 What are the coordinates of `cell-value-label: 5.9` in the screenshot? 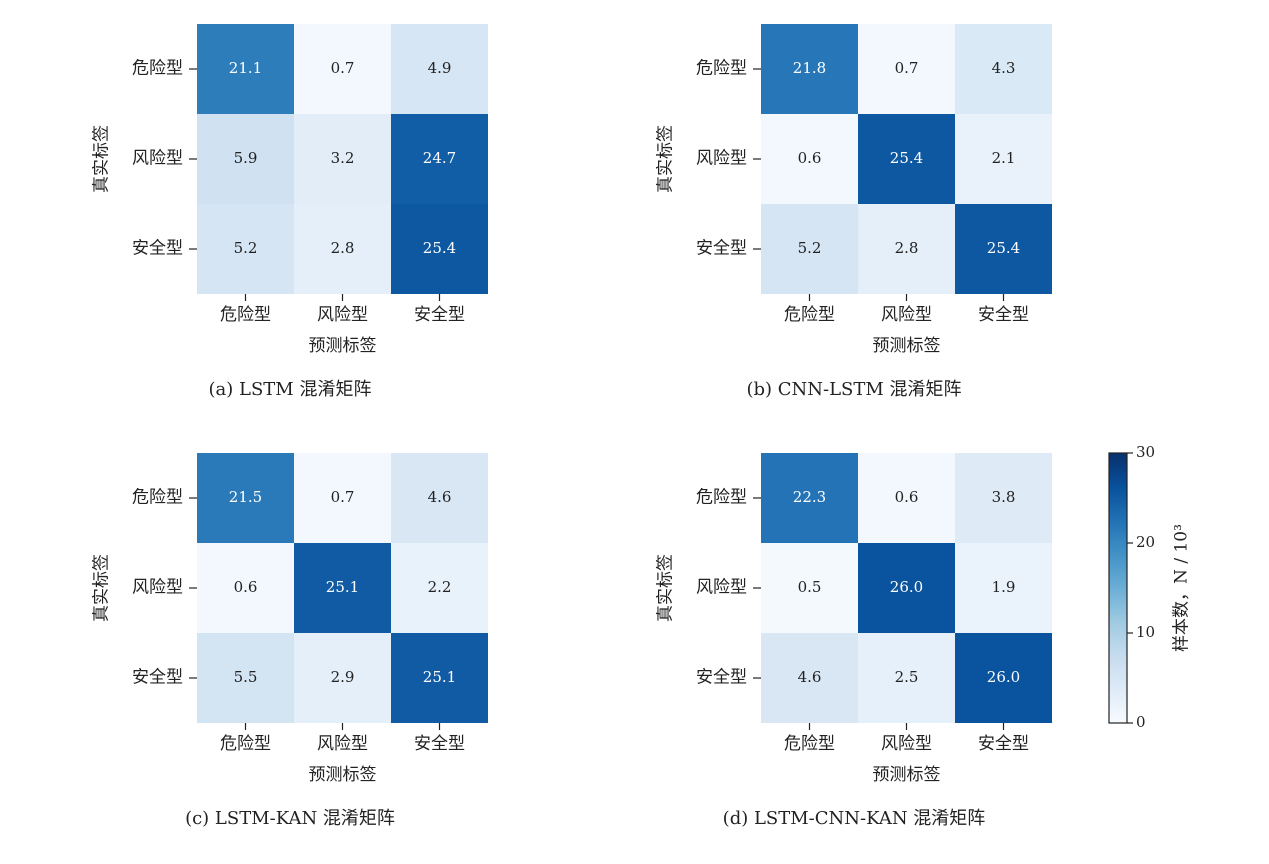 It's located at (246, 158).